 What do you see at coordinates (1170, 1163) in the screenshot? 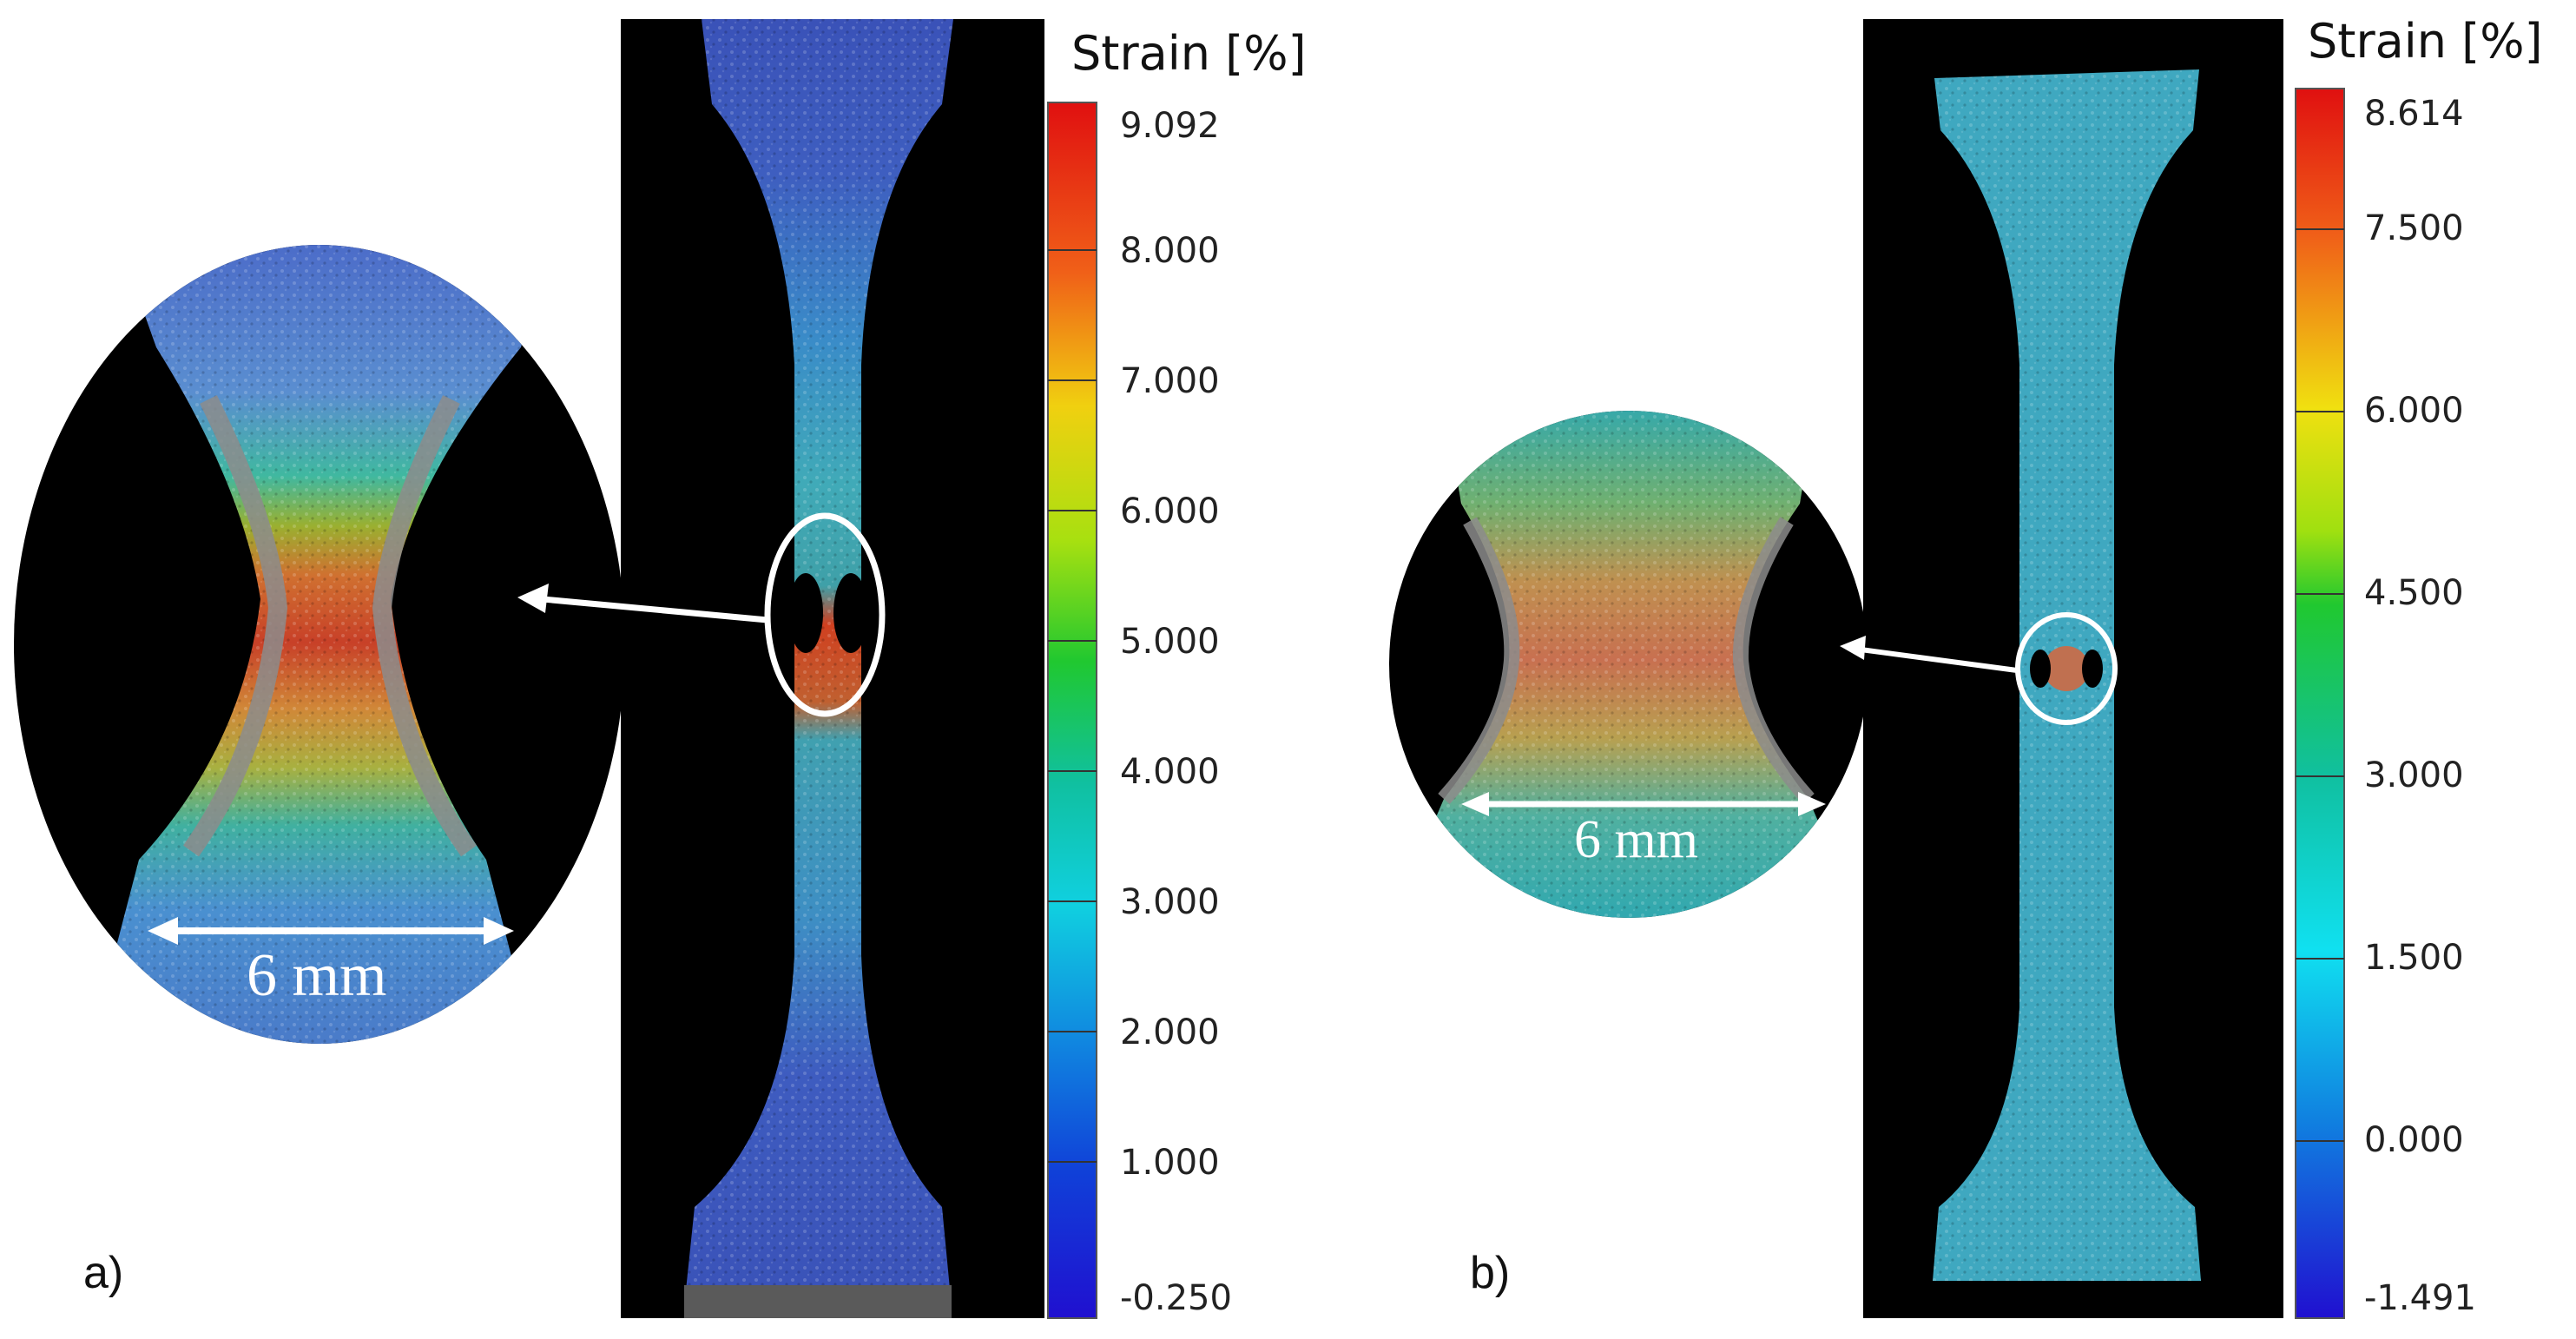
I see `colorbar-tick-label: 1.000` at bounding box center [1170, 1163].